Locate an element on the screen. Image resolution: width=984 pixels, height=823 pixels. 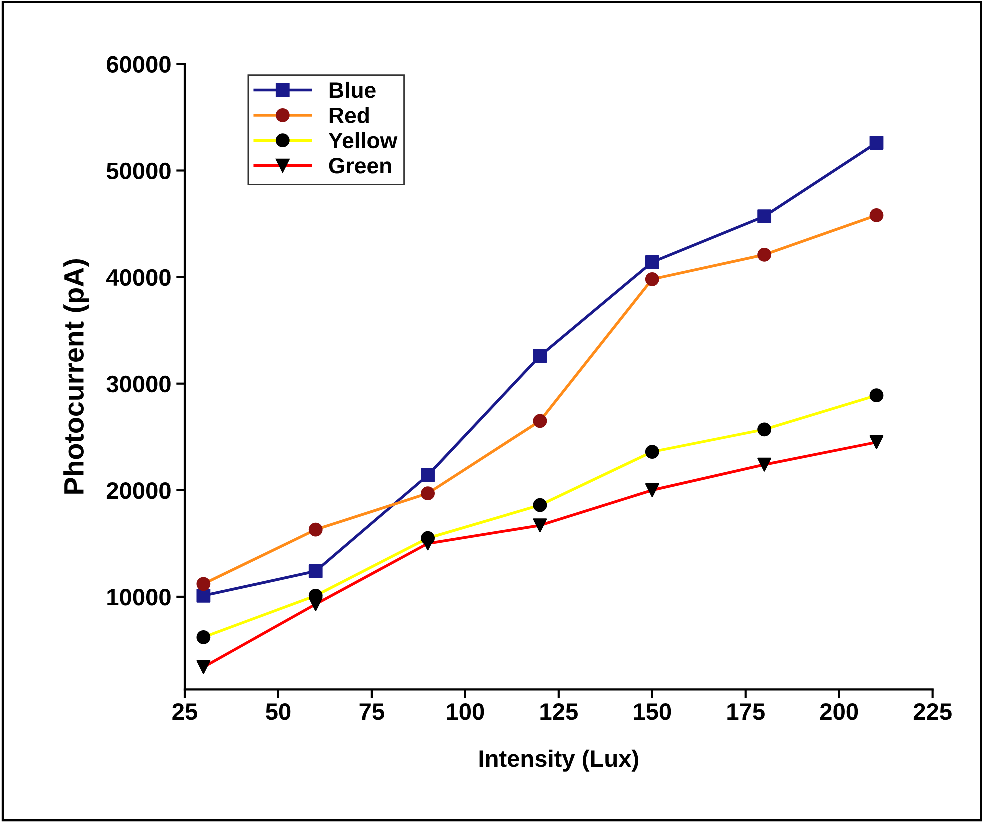
x-tick-label: 225 is located at coordinates (933, 711).